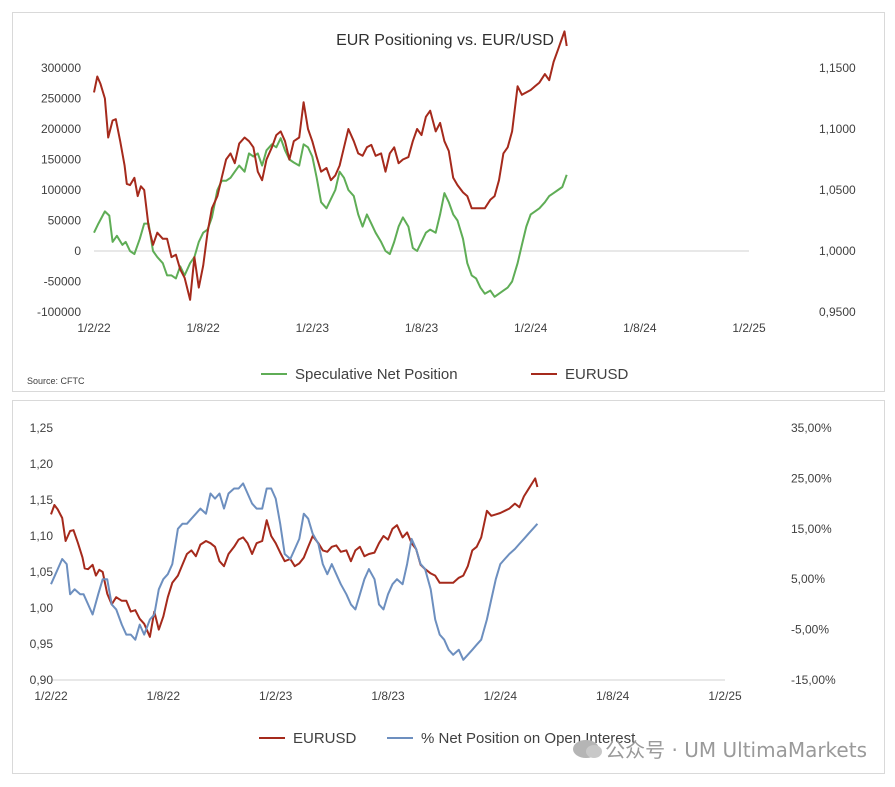  I want to click on y-left-tick-label: 300000, so click(61, 68).